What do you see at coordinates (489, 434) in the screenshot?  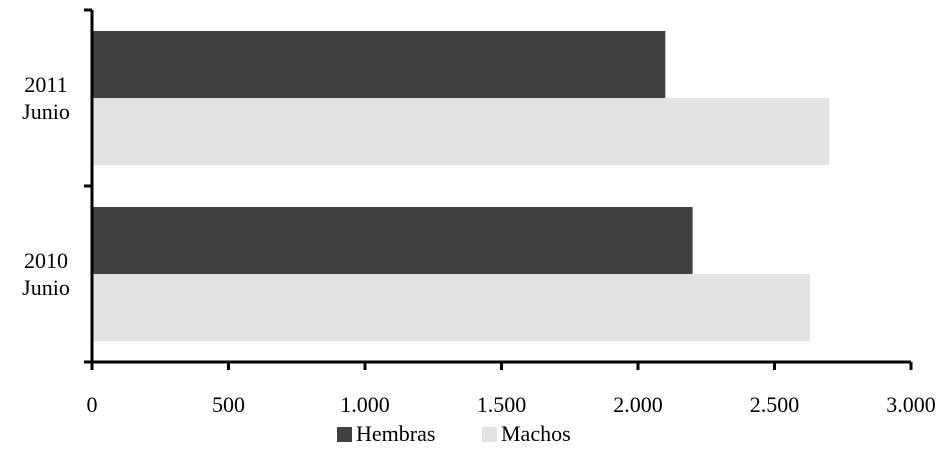 I see `legend-swatch-machos` at bounding box center [489, 434].